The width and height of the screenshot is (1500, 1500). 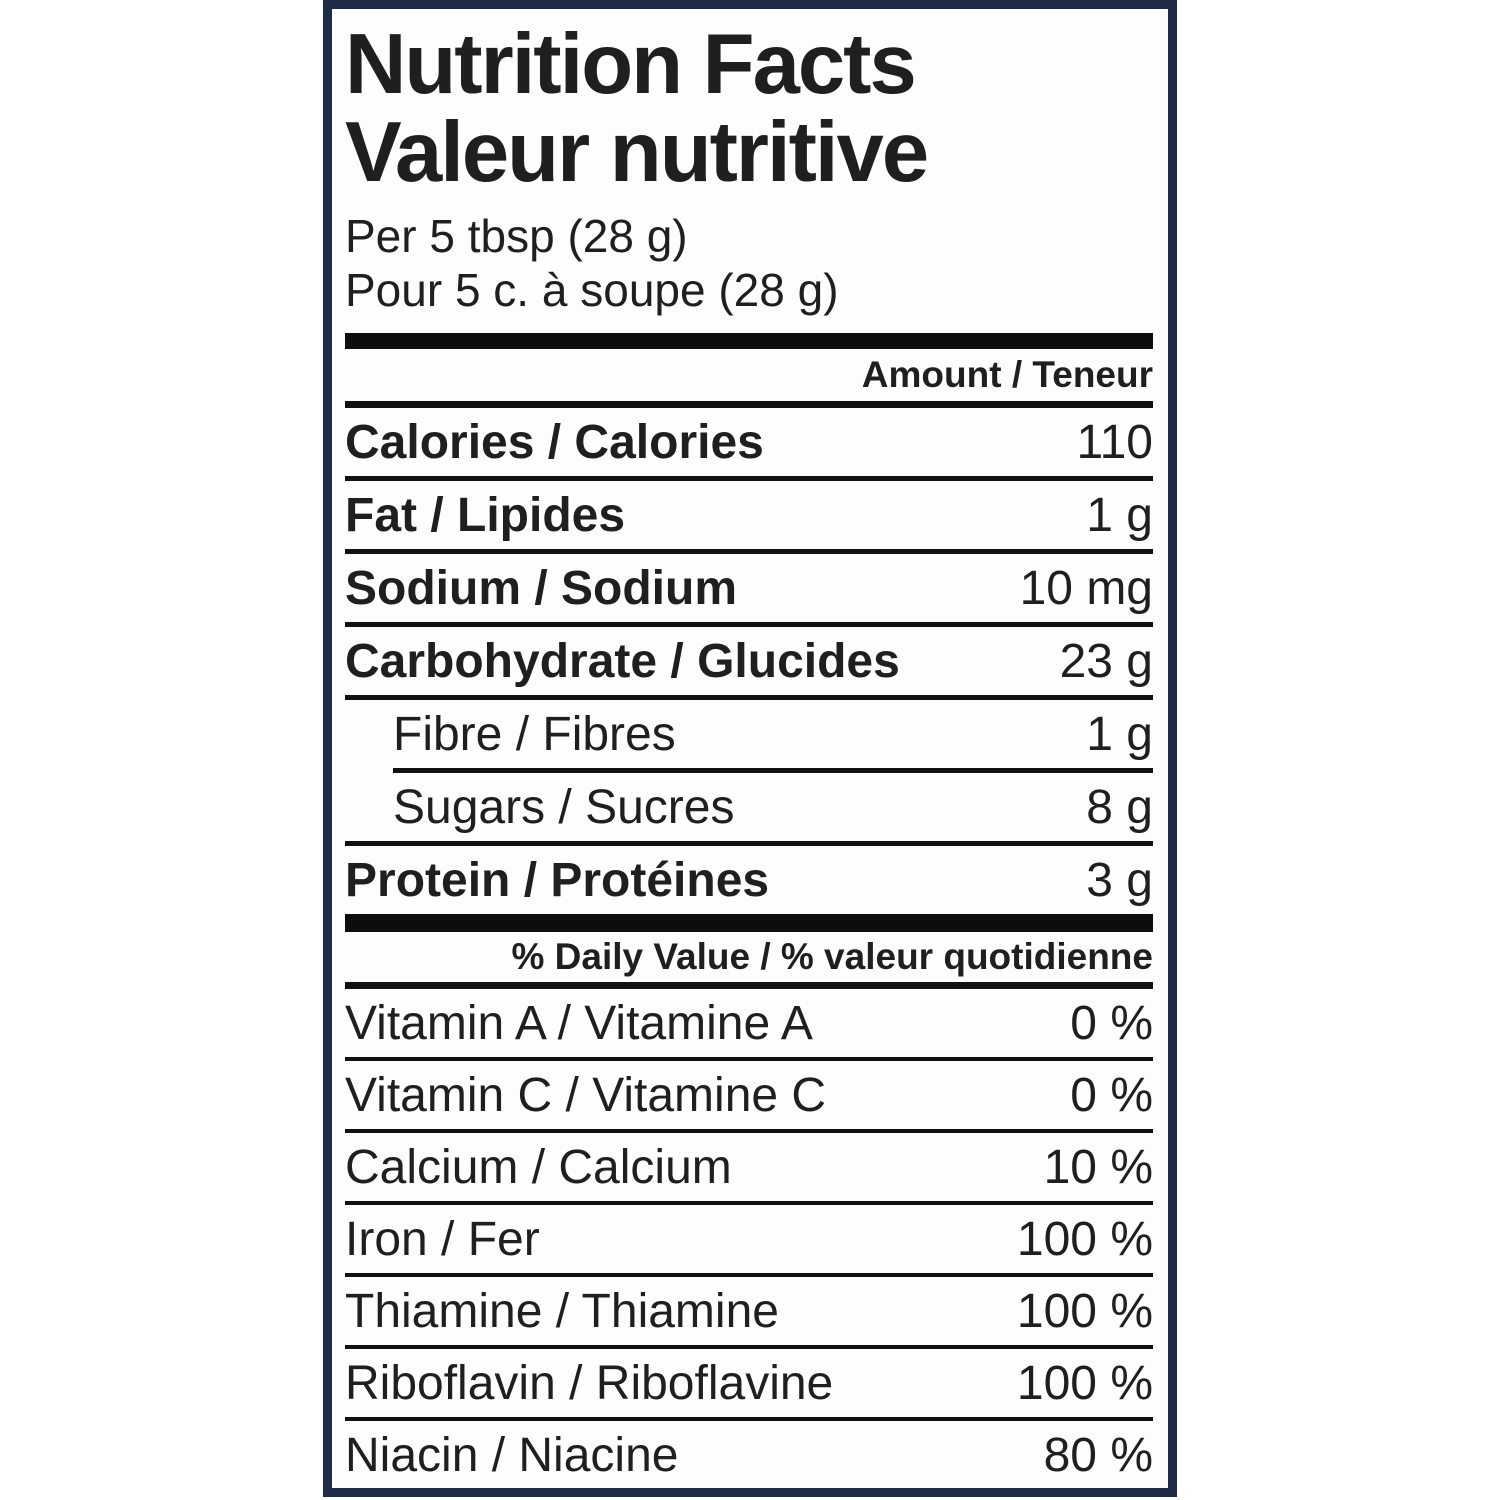 I want to click on row-protein: Protein / Protéines 3 g, so click(x=749, y=880).